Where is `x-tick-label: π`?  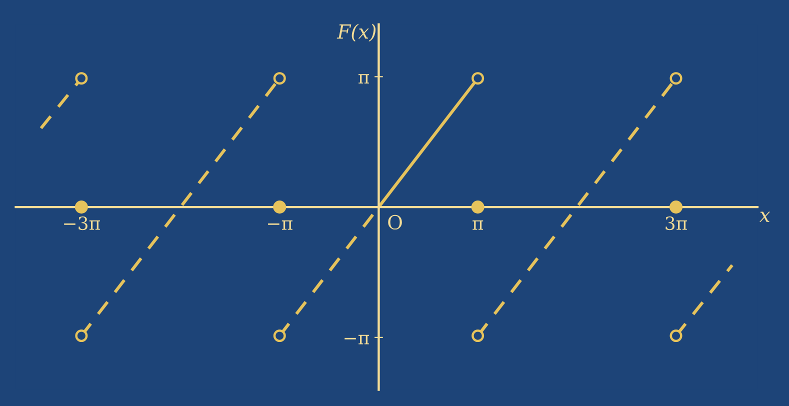 x-tick-label: π is located at coordinates (478, 225).